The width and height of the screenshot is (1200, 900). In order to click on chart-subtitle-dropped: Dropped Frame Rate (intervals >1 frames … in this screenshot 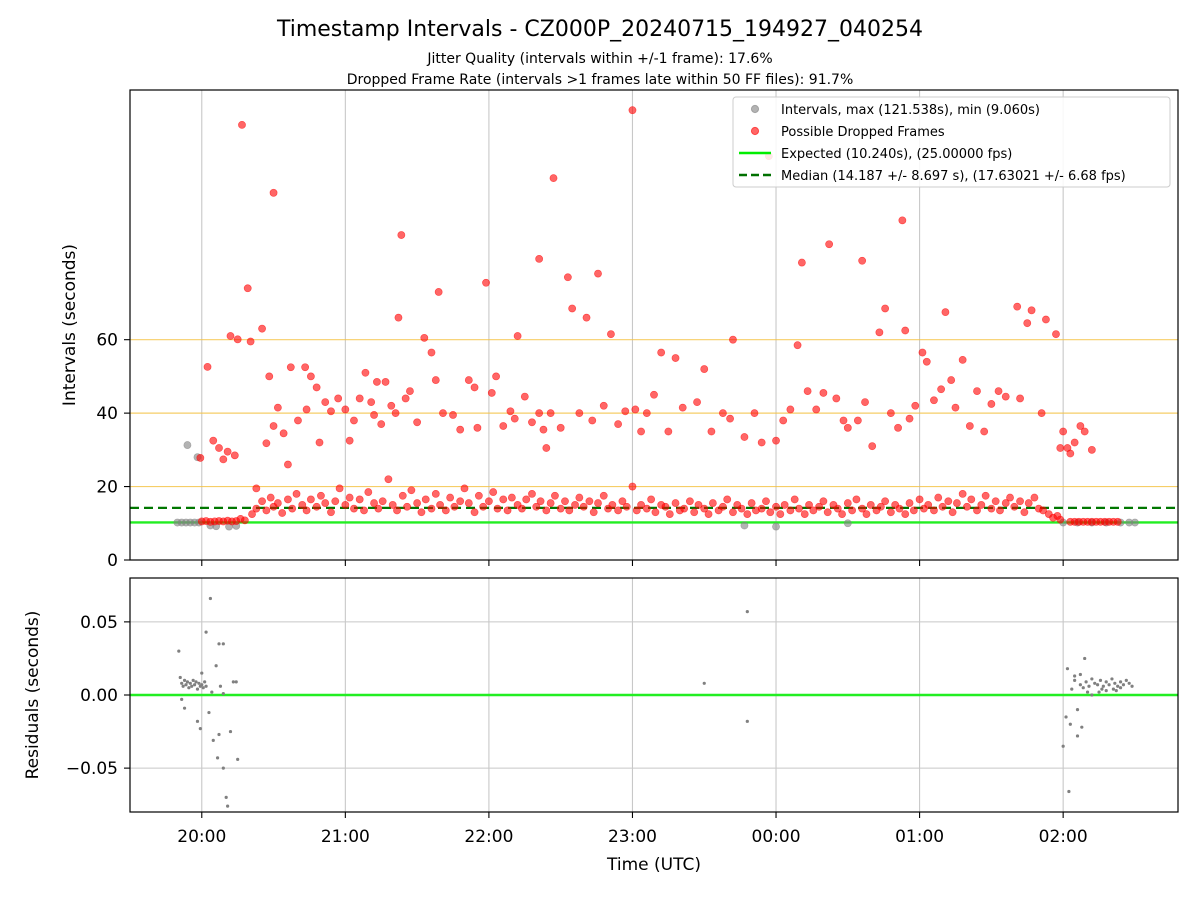, I will do `click(600, 80)`.